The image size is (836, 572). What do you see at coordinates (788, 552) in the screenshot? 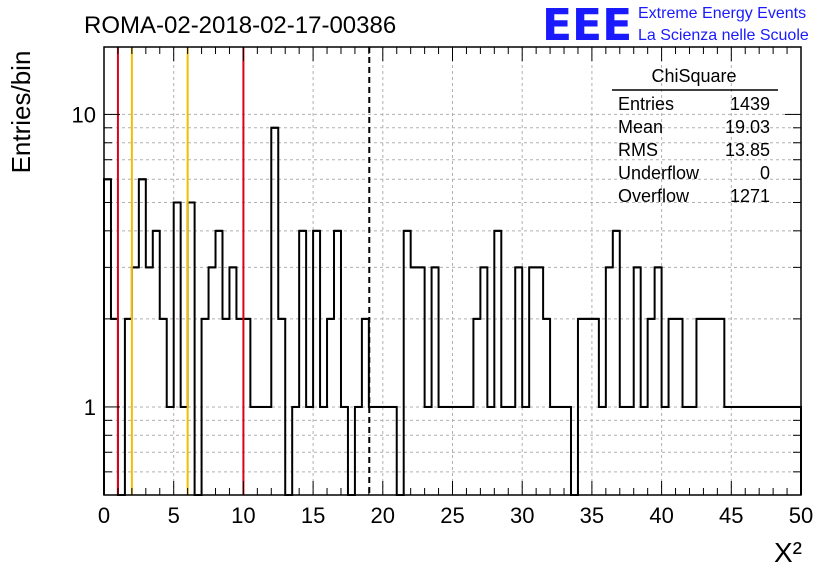
I see `x-axis-label: X²` at bounding box center [788, 552].